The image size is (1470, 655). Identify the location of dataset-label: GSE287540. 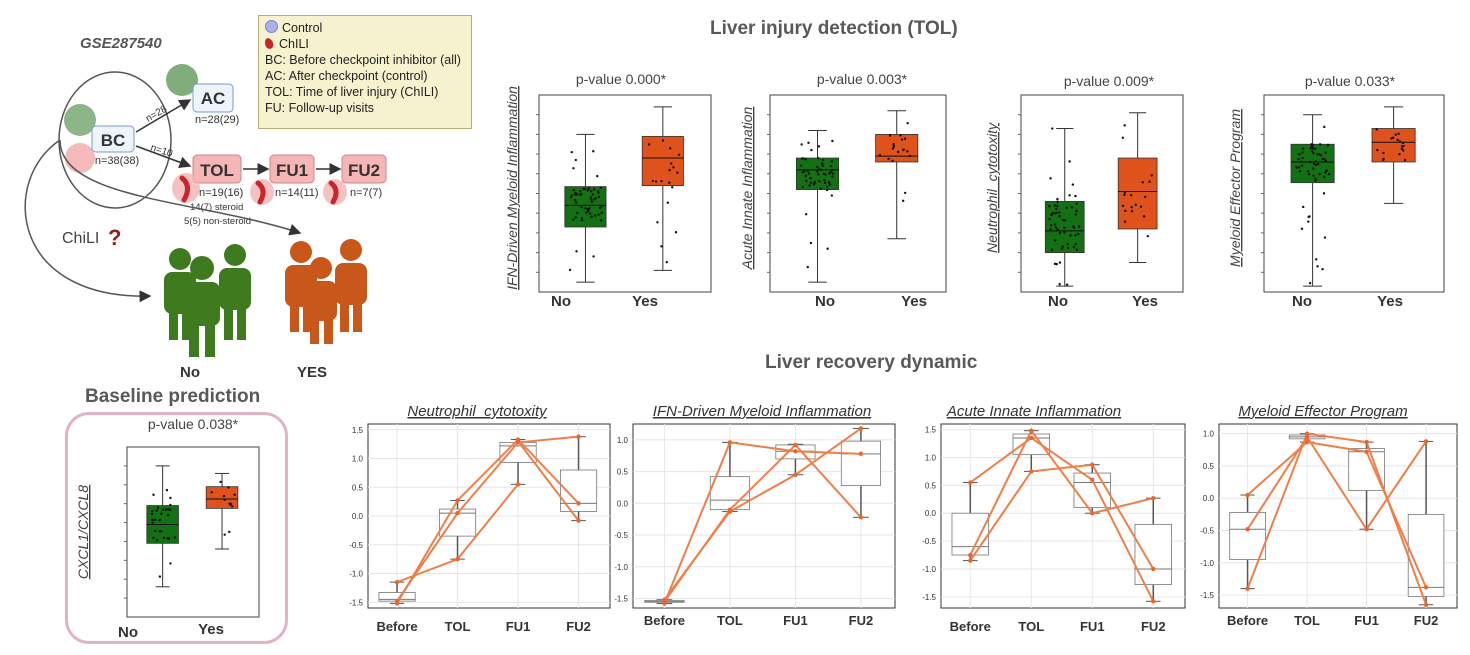
(121, 43).